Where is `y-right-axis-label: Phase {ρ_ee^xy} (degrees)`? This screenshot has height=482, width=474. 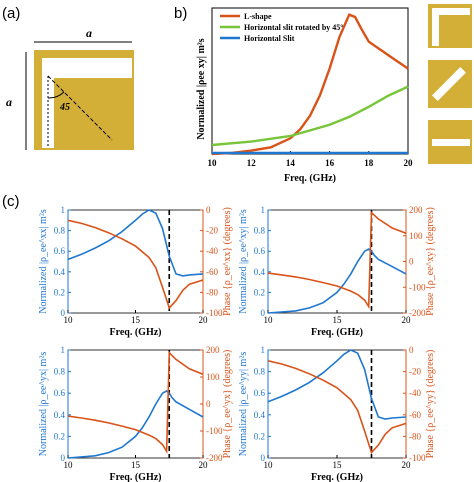
y-right-axis-label: Phase {ρ_ee^xy} (degrees) is located at coordinates (430, 261).